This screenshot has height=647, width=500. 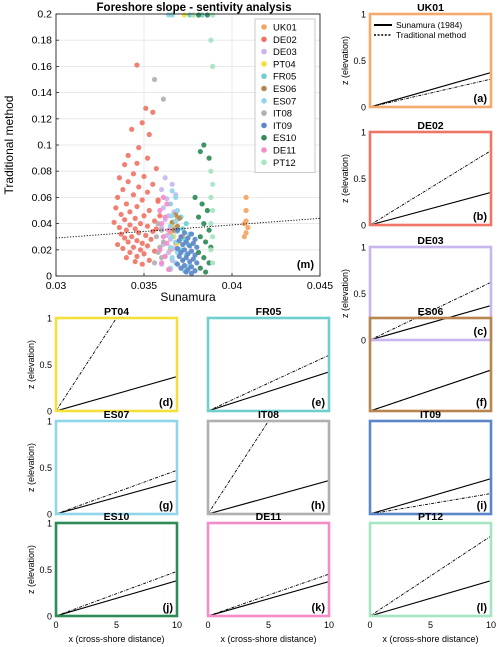 I want to click on profile-panel-ES07: ES07 (g) 0 0.5 1 z (elevation), so click(x=102, y=464).